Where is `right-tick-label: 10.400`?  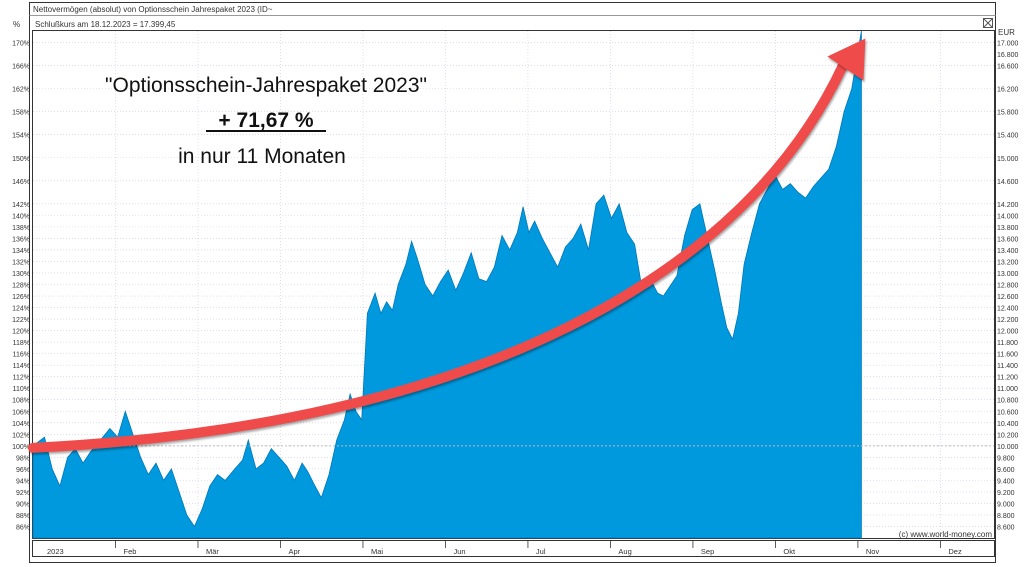
right-tick-label: 10.400 is located at coordinates (1008, 424).